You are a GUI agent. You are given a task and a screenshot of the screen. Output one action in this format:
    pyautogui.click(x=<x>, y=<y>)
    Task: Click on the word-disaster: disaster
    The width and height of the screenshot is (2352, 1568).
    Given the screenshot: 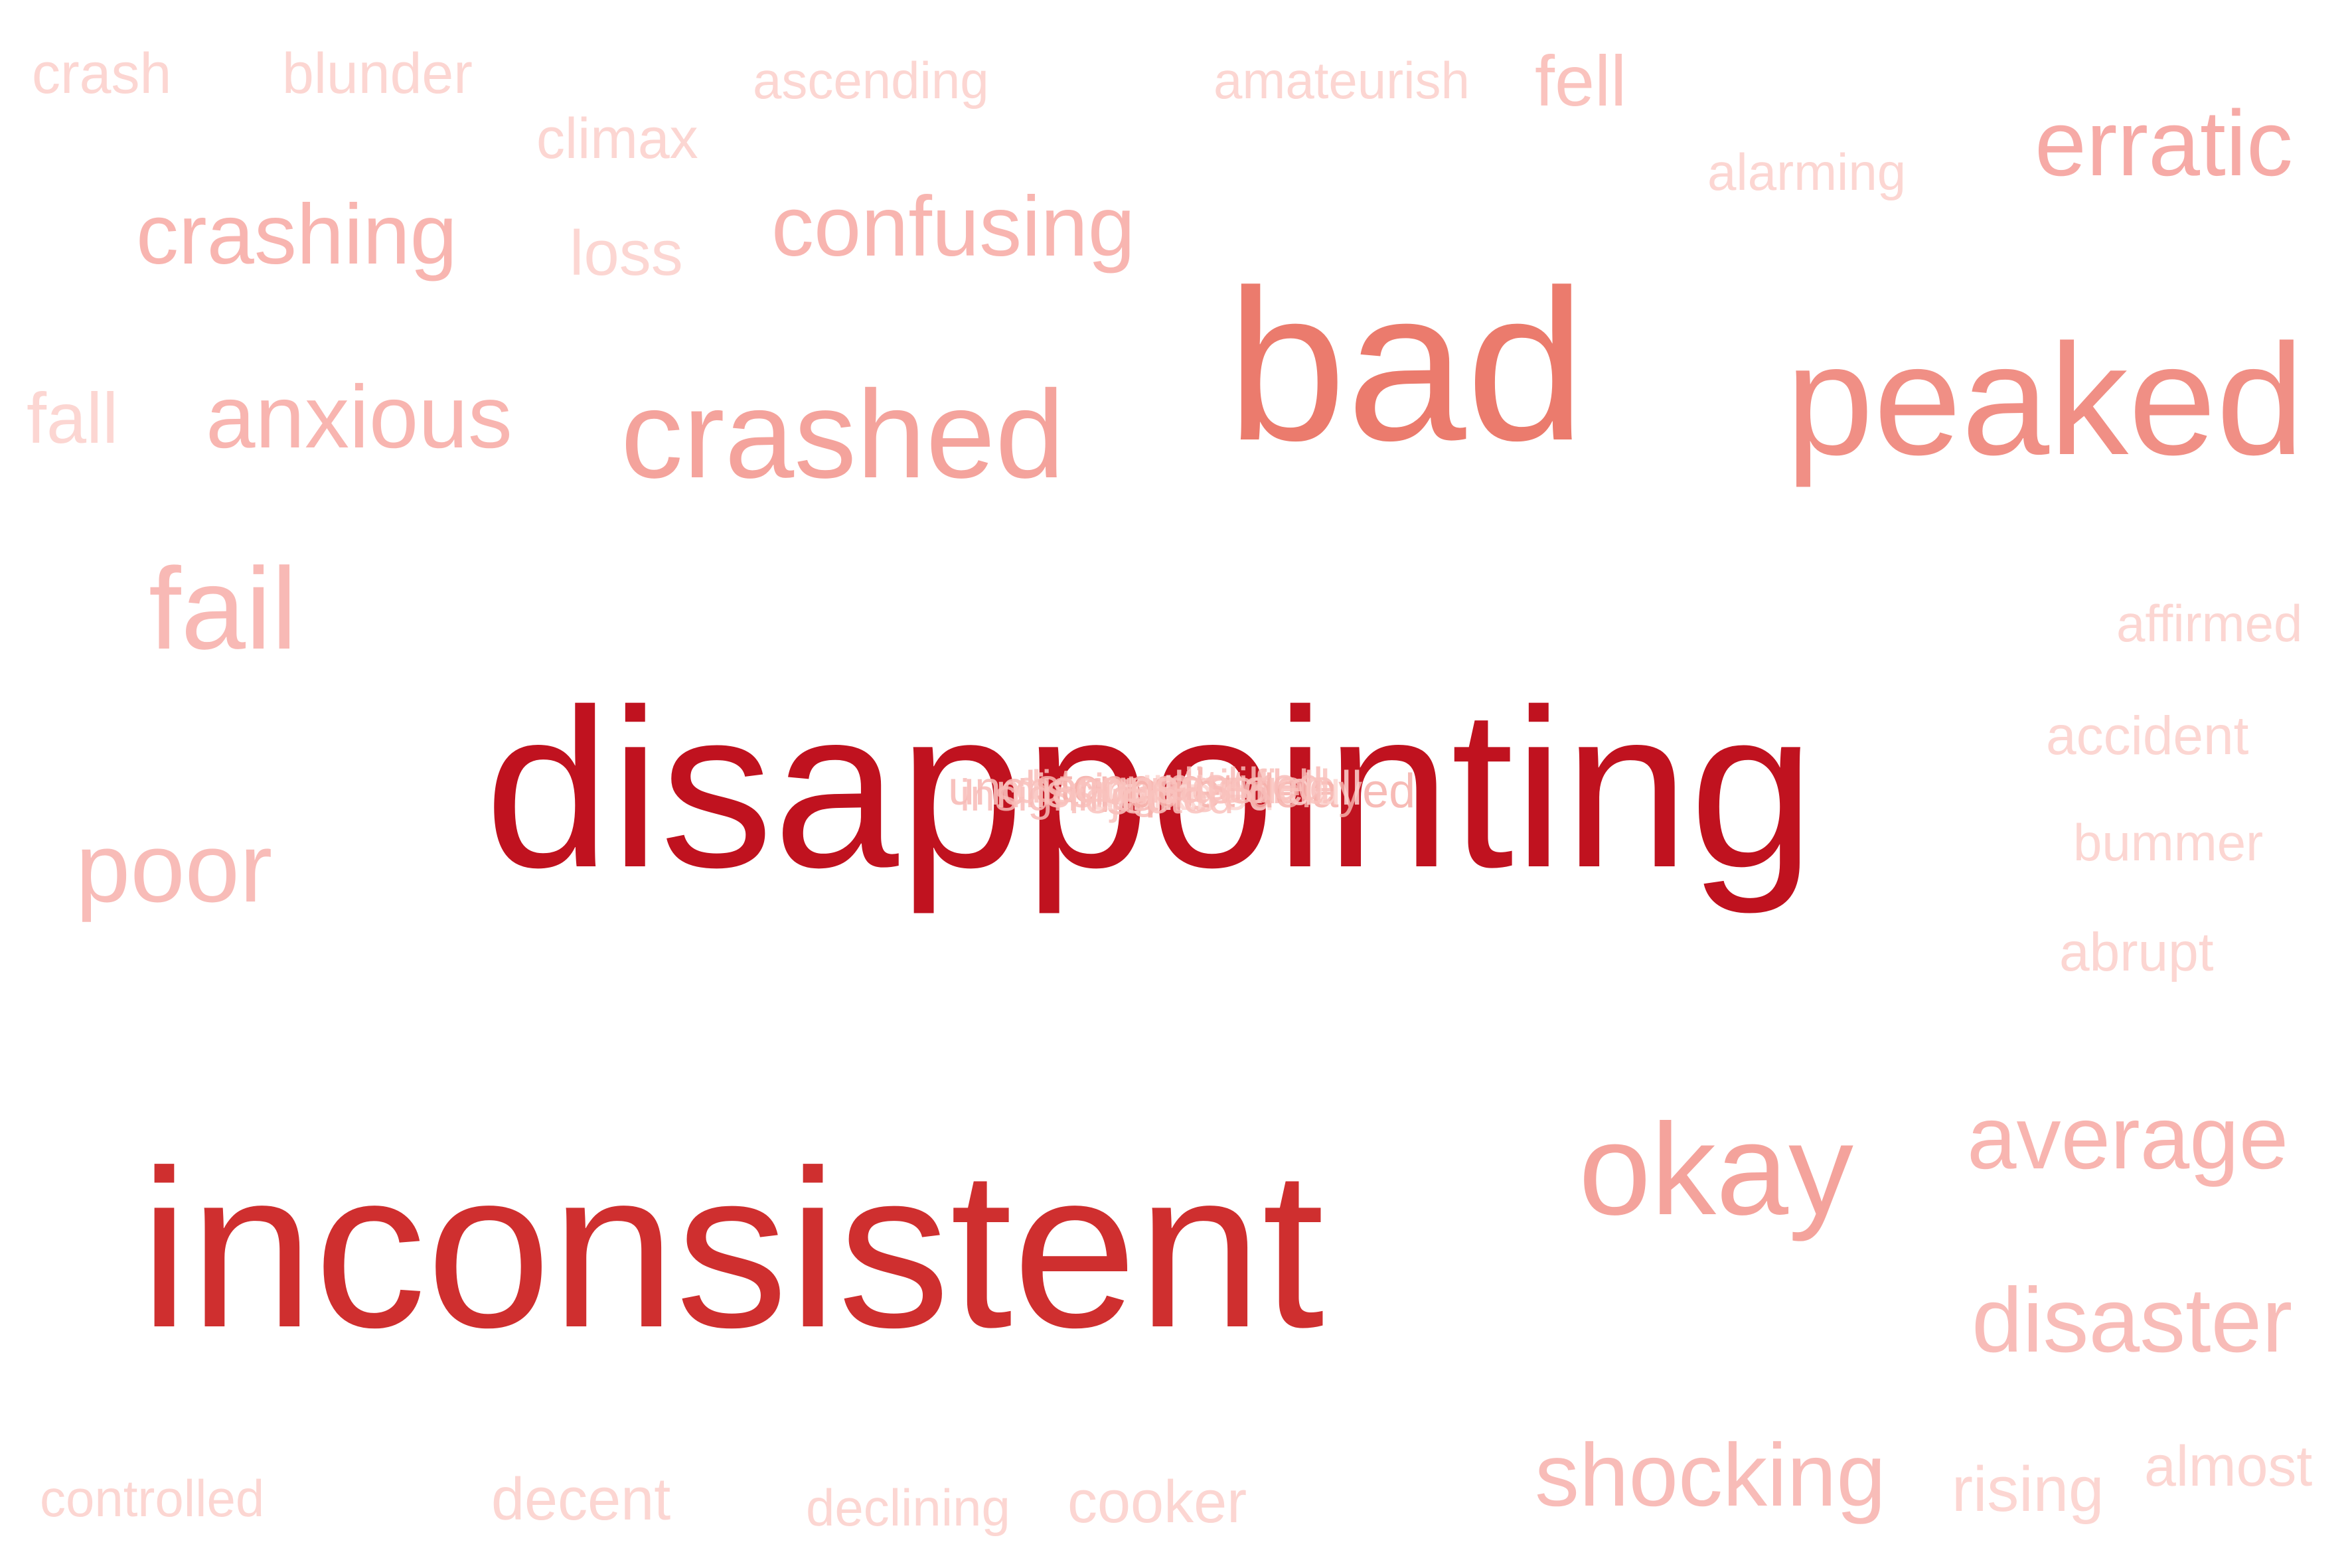 What is the action you would take?
    pyautogui.click(x=2133, y=1321)
    